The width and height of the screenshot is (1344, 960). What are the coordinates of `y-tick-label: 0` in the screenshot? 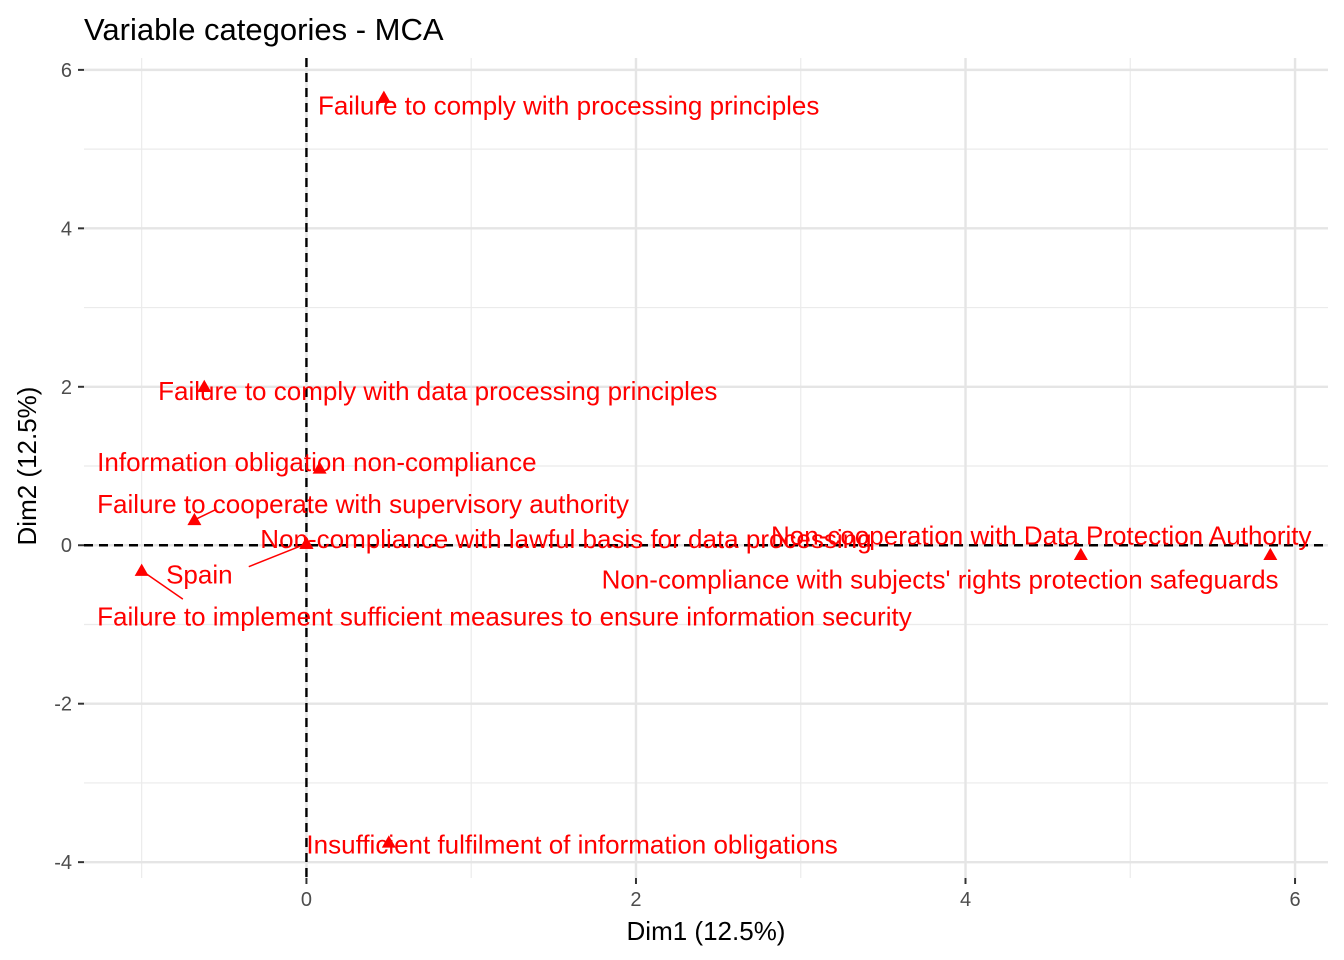 It's located at (66, 546).